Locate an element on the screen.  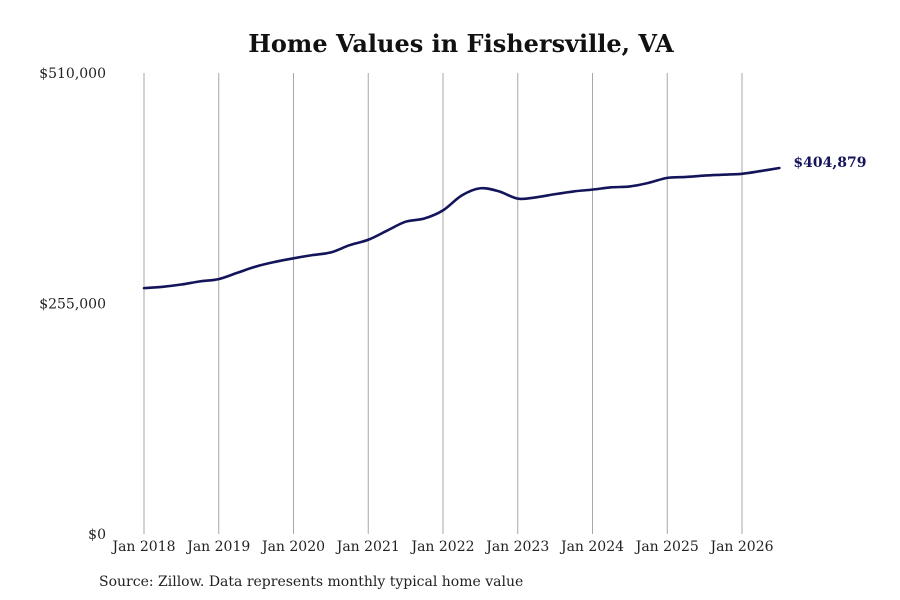
chart-title: Home Values in Fishersville, VA is located at coordinates (461, 43).